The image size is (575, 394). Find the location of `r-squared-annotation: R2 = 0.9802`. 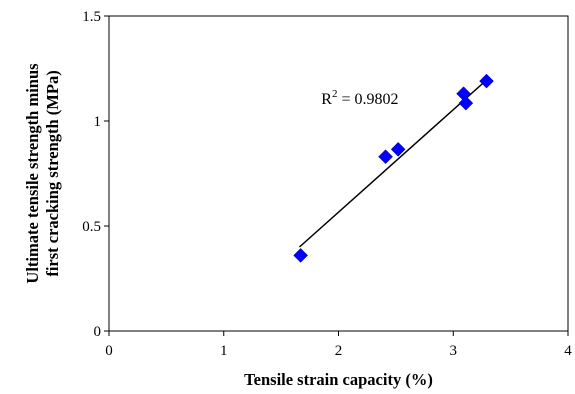

r-squared-annotation: R2 = 0.9802 is located at coordinates (359, 98).